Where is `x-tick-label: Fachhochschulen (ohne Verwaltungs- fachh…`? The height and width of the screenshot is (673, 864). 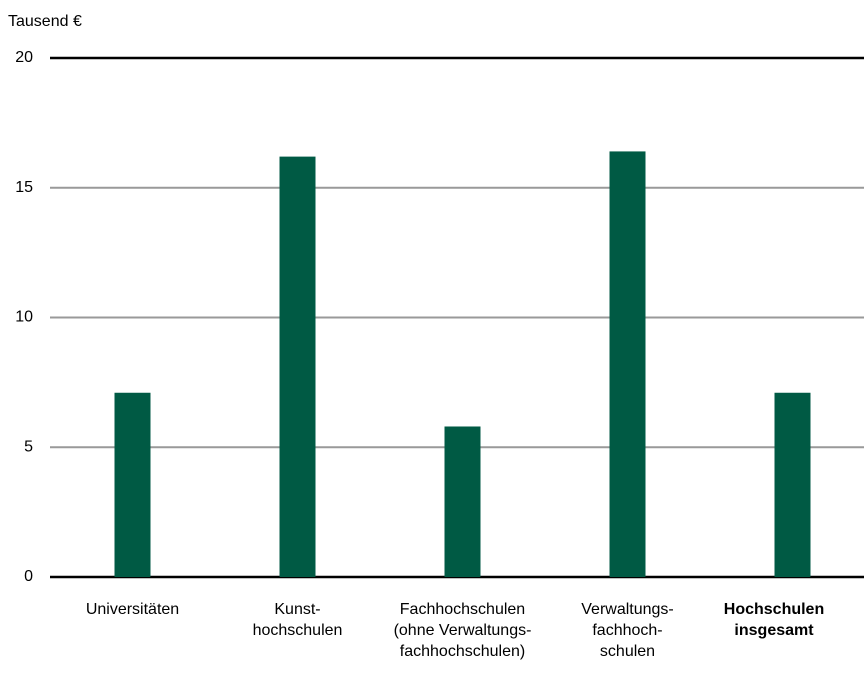
x-tick-label: Fachhochschulen (ohne Verwaltungs- fachh… is located at coordinates (462, 630).